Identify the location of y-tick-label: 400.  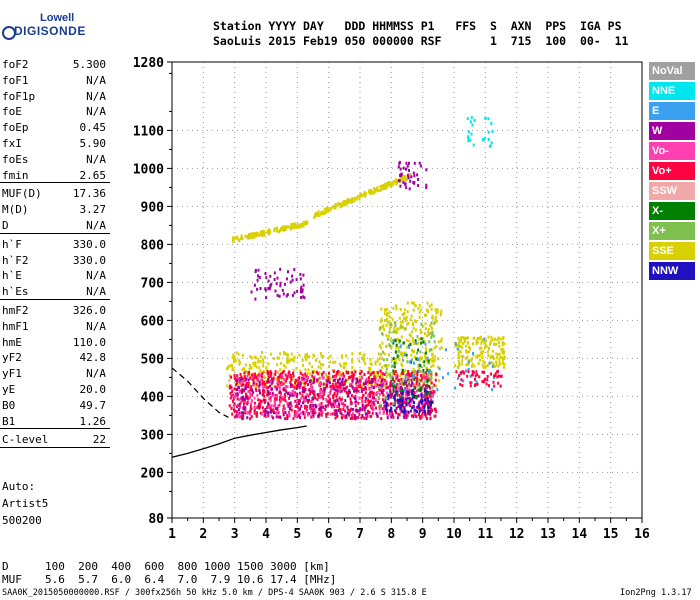
(153, 397).